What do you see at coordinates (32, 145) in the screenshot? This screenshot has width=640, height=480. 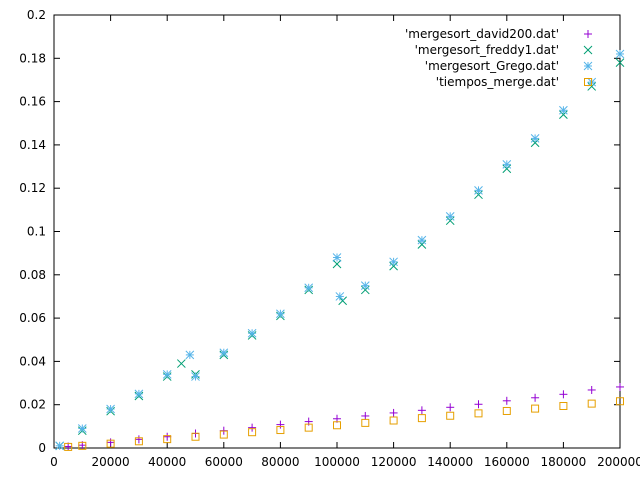 I see `y-tick-label: 0.14` at bounding box center [32, 145].